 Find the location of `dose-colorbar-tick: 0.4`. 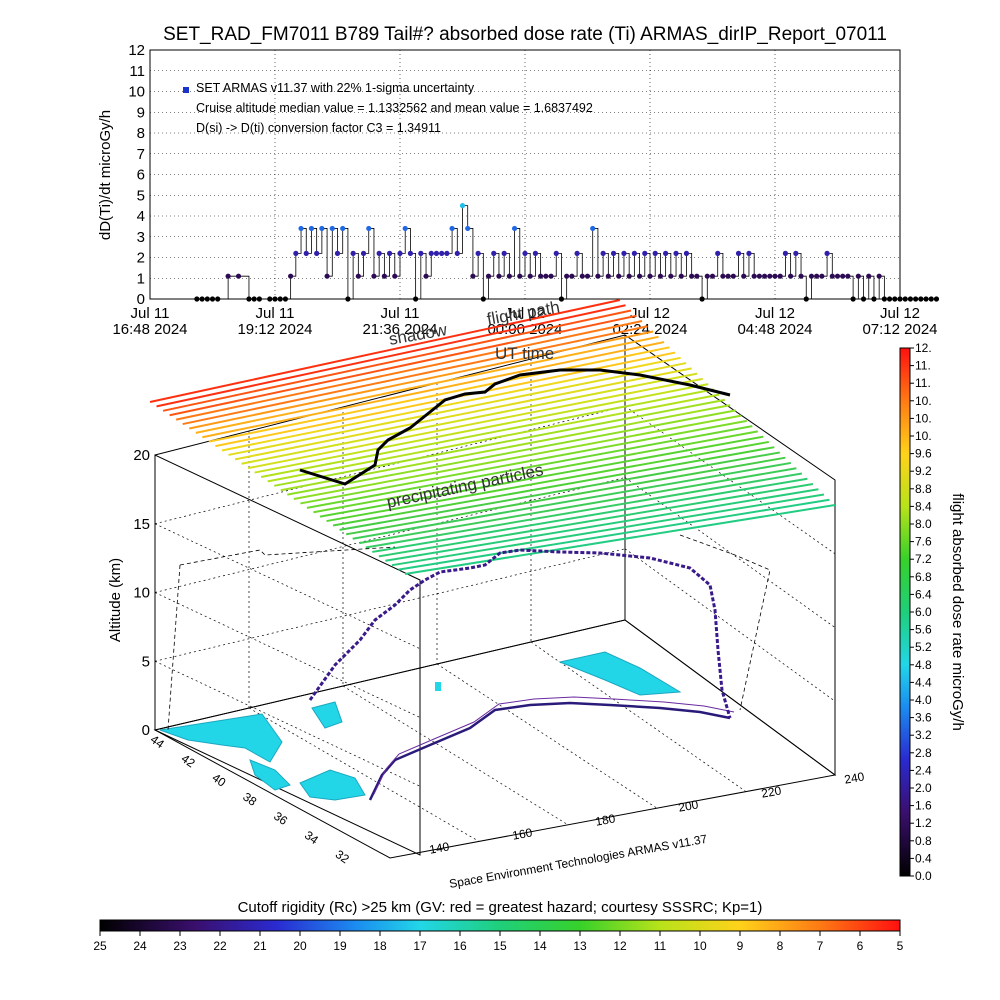

dose-colorbar-tick: 0.4 is located at coordinates (923, 858).